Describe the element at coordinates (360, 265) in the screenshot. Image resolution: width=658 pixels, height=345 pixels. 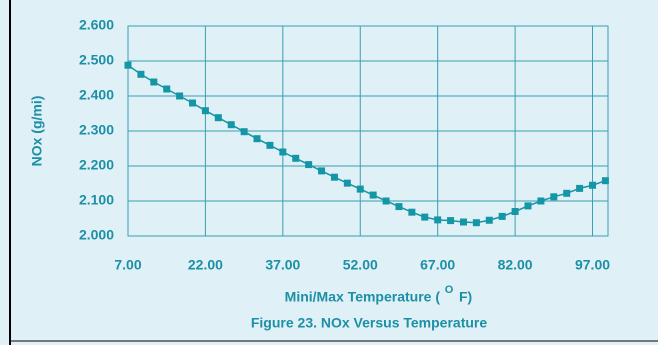
I see `x-tick-label: 52.00` at that location.